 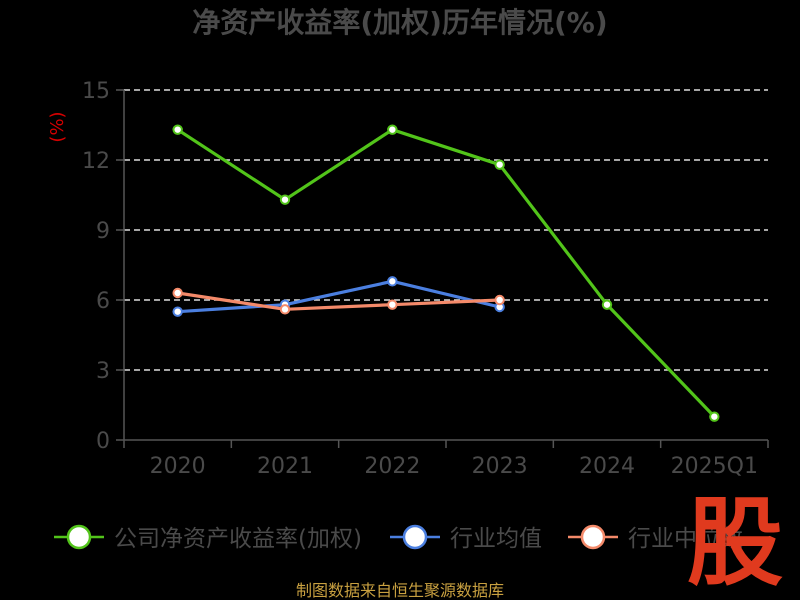 I want to click on y-tick-label: 12, so click(x=96, y=161).